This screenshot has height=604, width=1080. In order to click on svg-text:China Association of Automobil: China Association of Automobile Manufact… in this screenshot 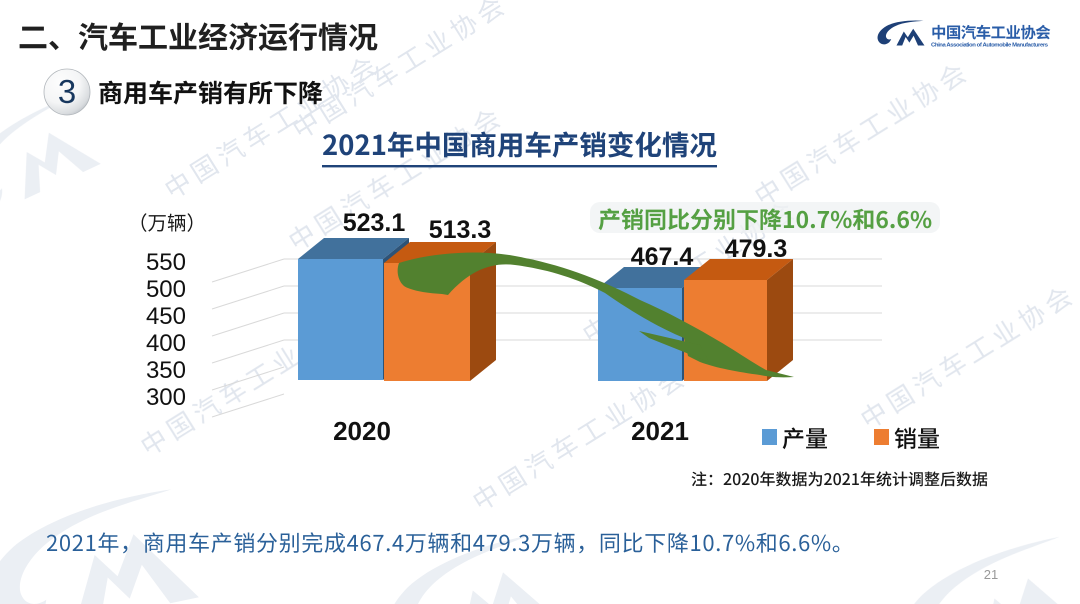, I will do `click(990, 46)`.